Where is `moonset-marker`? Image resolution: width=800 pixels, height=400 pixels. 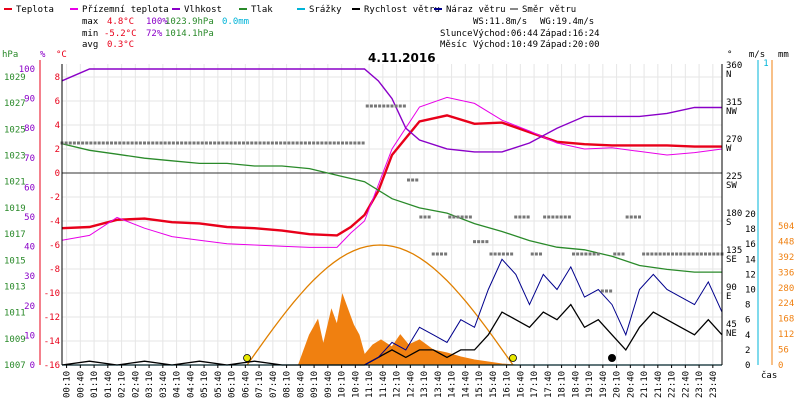
moonset-marker is located at coordinates (612, 358).